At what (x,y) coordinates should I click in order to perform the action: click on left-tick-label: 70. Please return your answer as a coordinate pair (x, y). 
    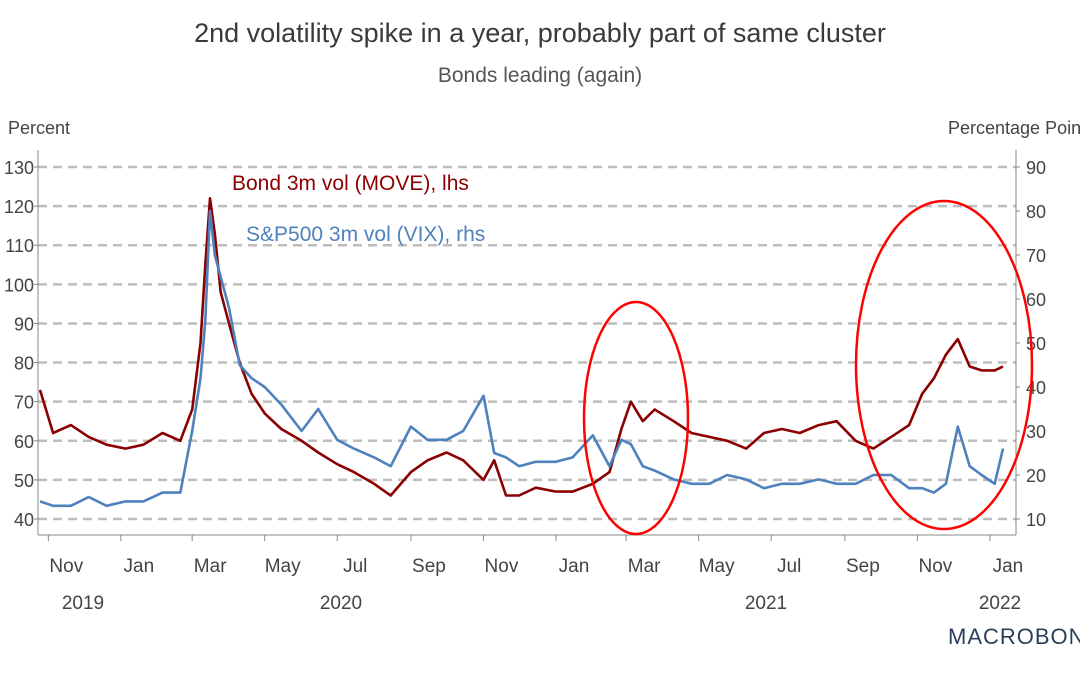
    Looking at the image, I should click on (24, 403).